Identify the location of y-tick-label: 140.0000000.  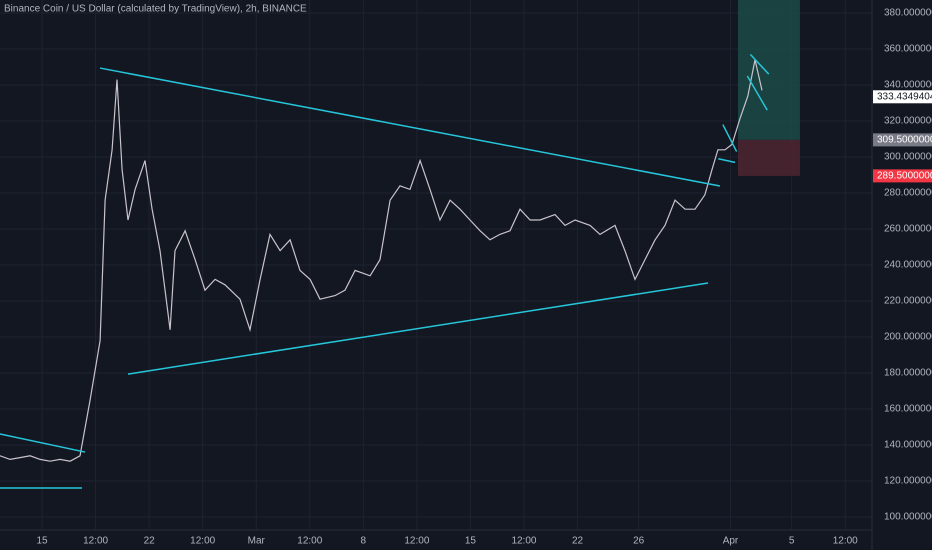
(908, 445).